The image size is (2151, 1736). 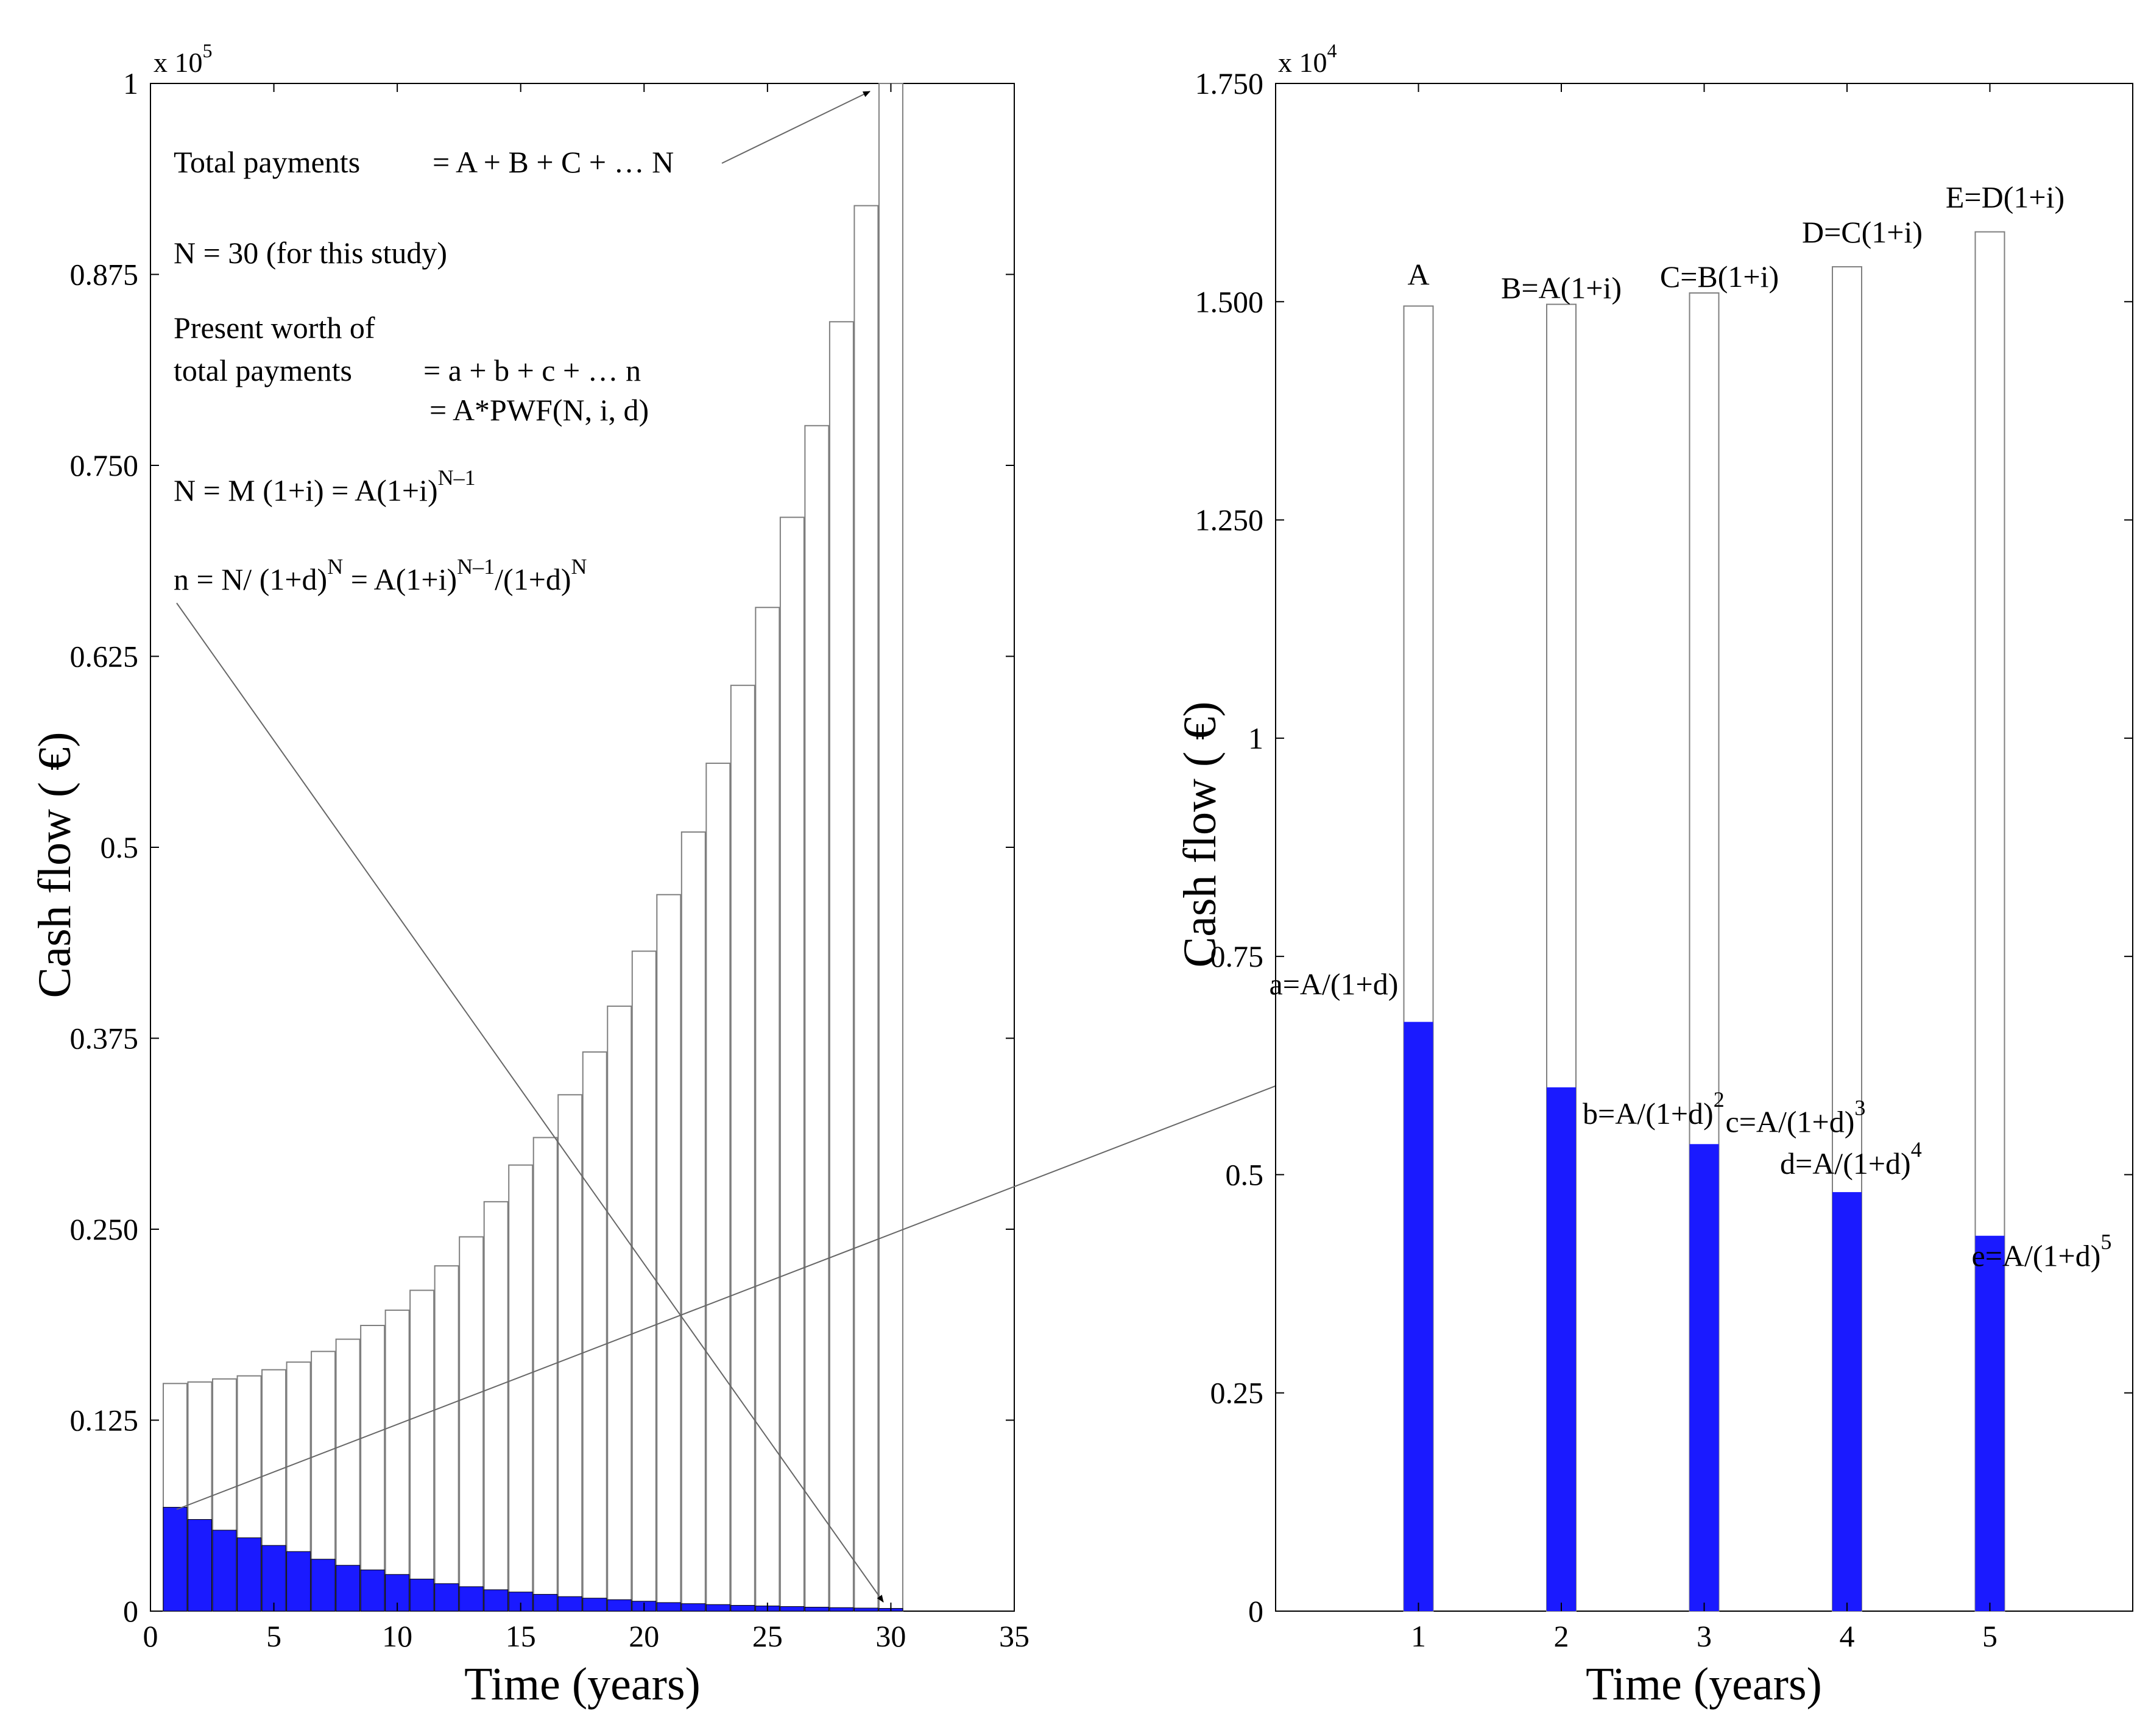 What do you see at coordinates (1654, 1109) in the screenshot?
I see `bar-label-b: b=A/(1+d)2` at bounding box center [1654, 1109].